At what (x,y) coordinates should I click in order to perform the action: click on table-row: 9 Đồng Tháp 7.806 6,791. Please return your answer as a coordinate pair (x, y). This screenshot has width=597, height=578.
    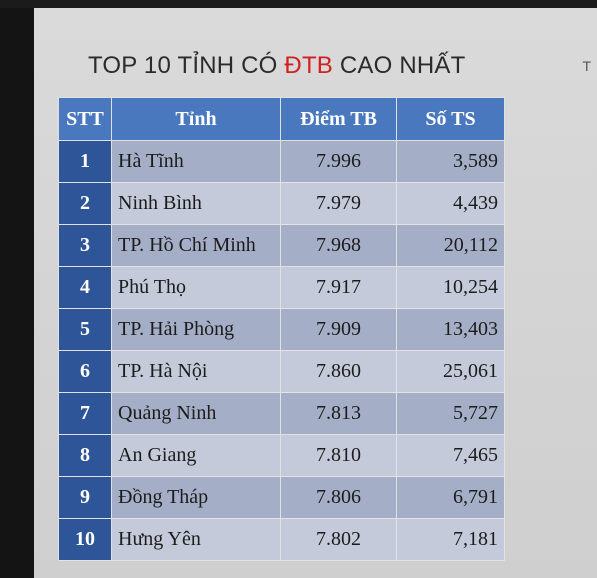
    Looking at the image, I should click on (281, 497).